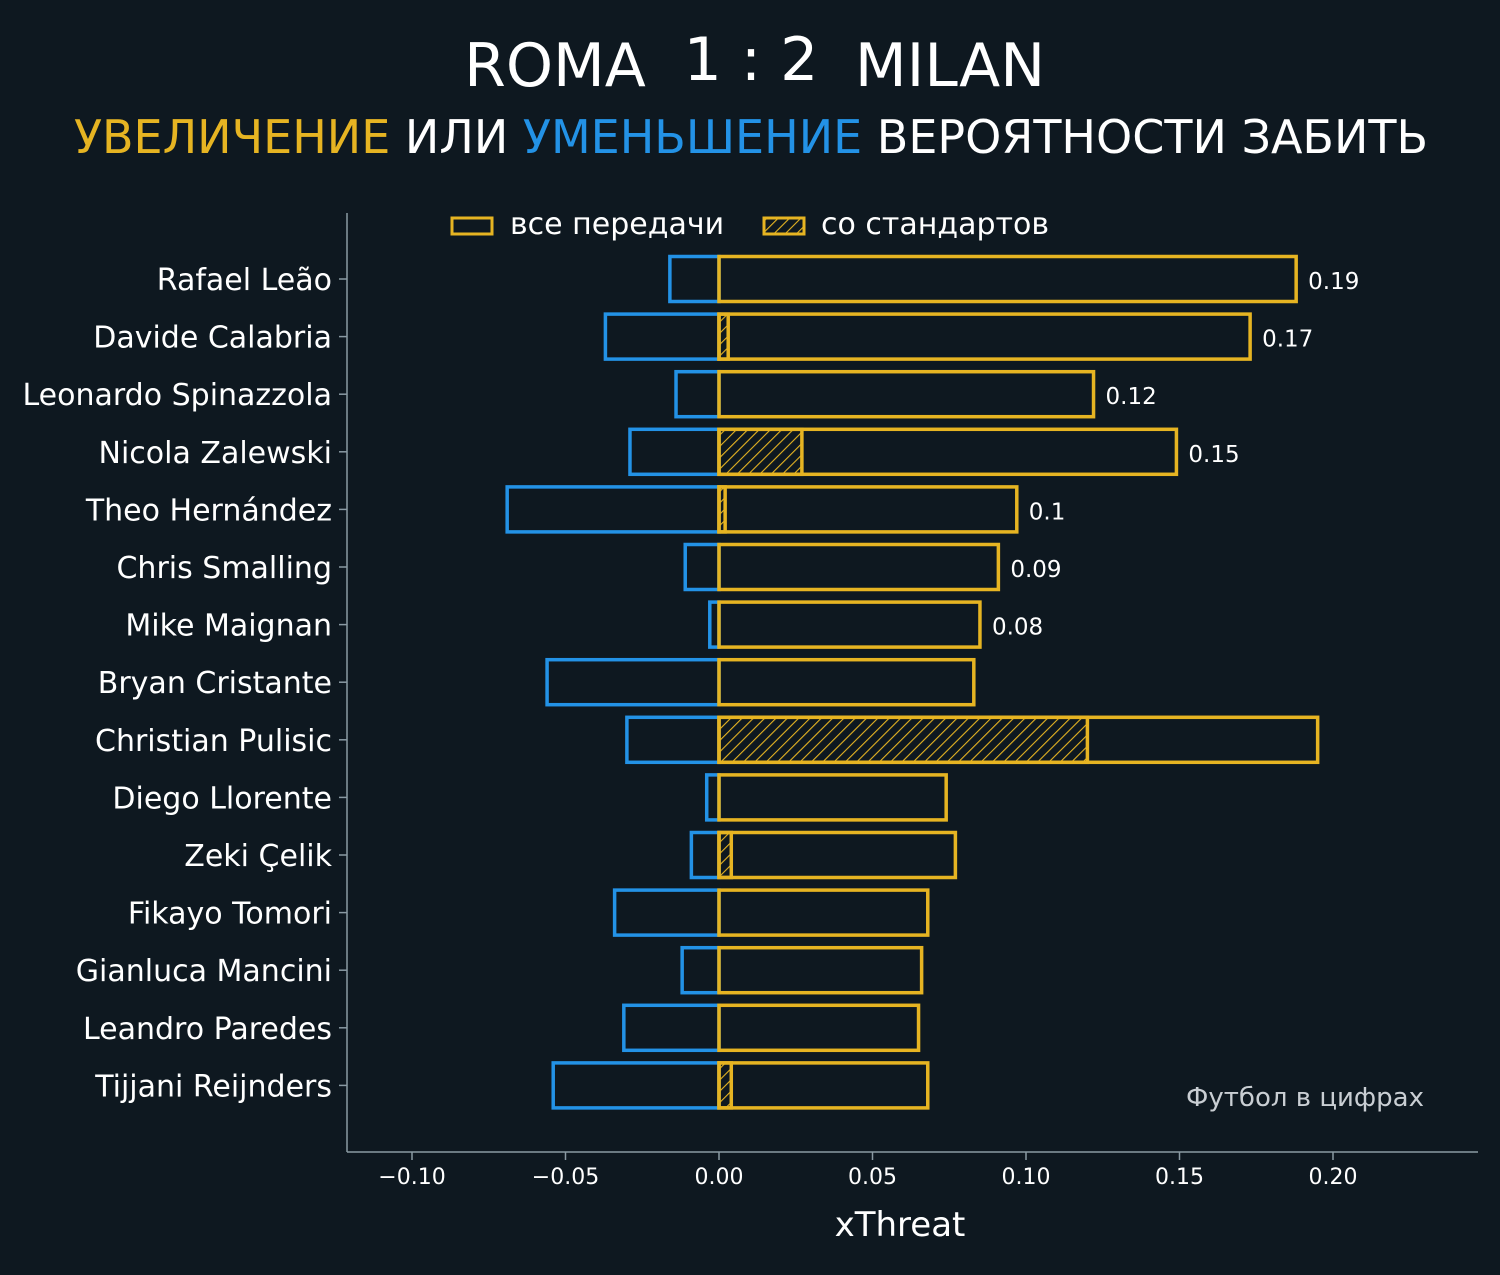  Describe the element at coordinates (244, 280) in the screenshot. I see `player-label: Rafael Leão` at that location.